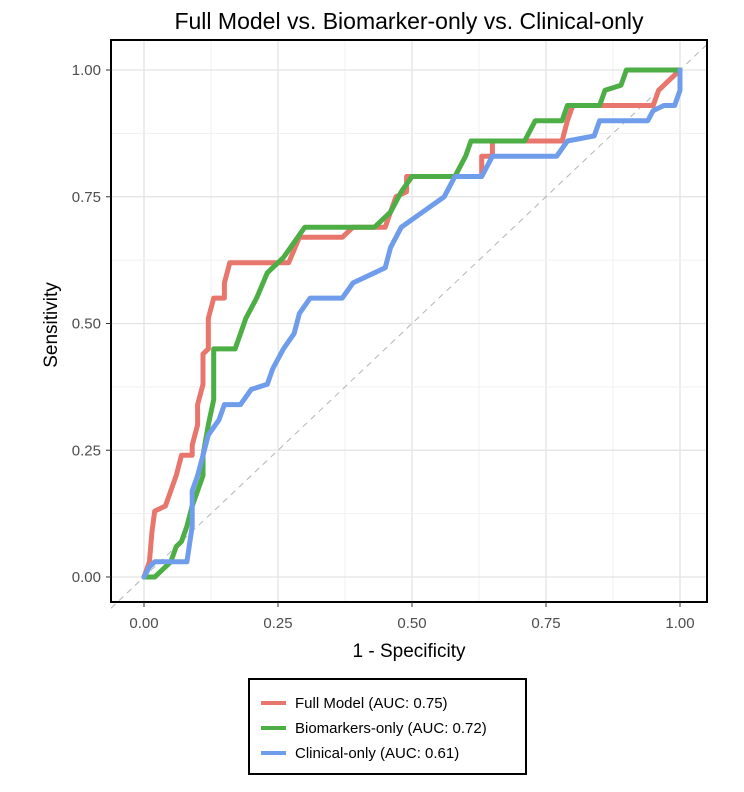 The height and width of the screenshot is (792, 744). Describe the element at coordinates (51, 325) in the screenshot. I see `y-axis-title: Sensitivity` at that location.